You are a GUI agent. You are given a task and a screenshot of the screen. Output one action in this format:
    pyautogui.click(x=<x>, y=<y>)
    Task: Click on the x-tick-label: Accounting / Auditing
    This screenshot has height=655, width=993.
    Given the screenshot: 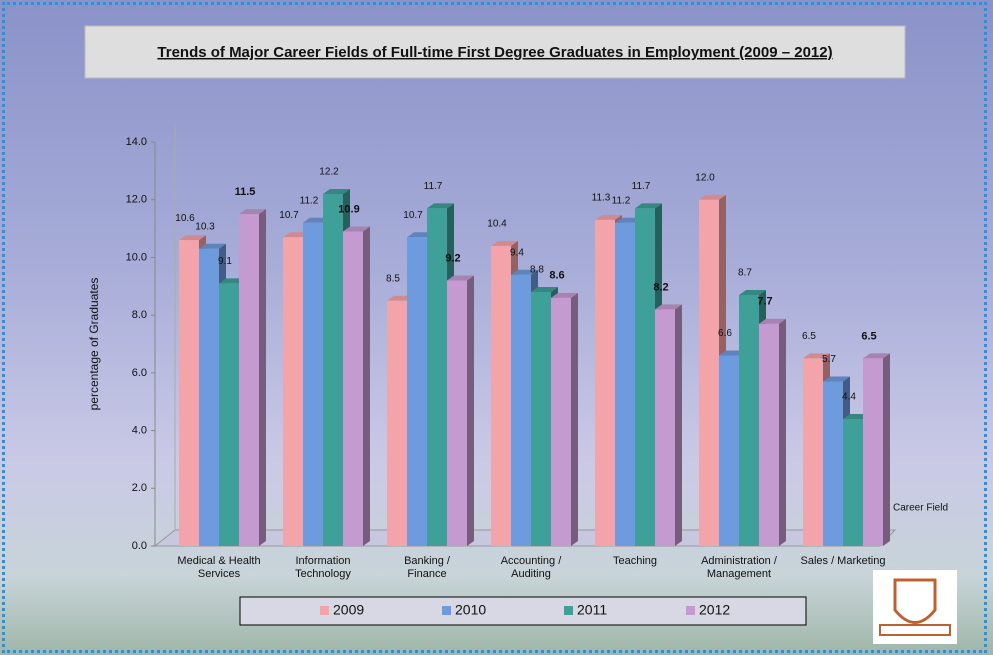 What is the action you would take?
    pyautogui.click(x=531, y=567)
    